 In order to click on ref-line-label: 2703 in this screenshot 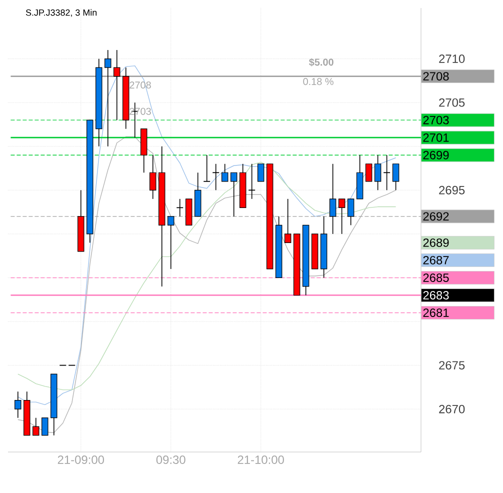, I will do `click(436, 120)`.